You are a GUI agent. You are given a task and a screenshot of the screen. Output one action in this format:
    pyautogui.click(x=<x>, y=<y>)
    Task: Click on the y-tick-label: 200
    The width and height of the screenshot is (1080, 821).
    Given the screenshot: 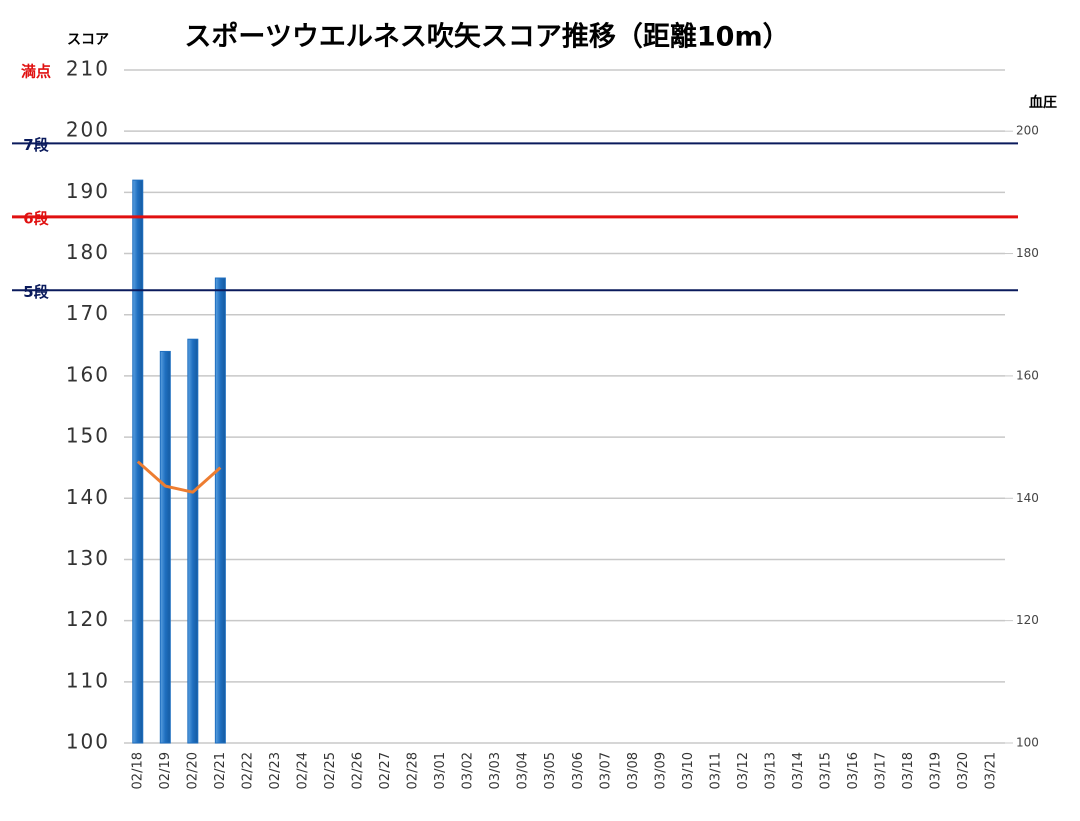 What is the action you would take?
    pyautogui.click(x=88, y=130)
    